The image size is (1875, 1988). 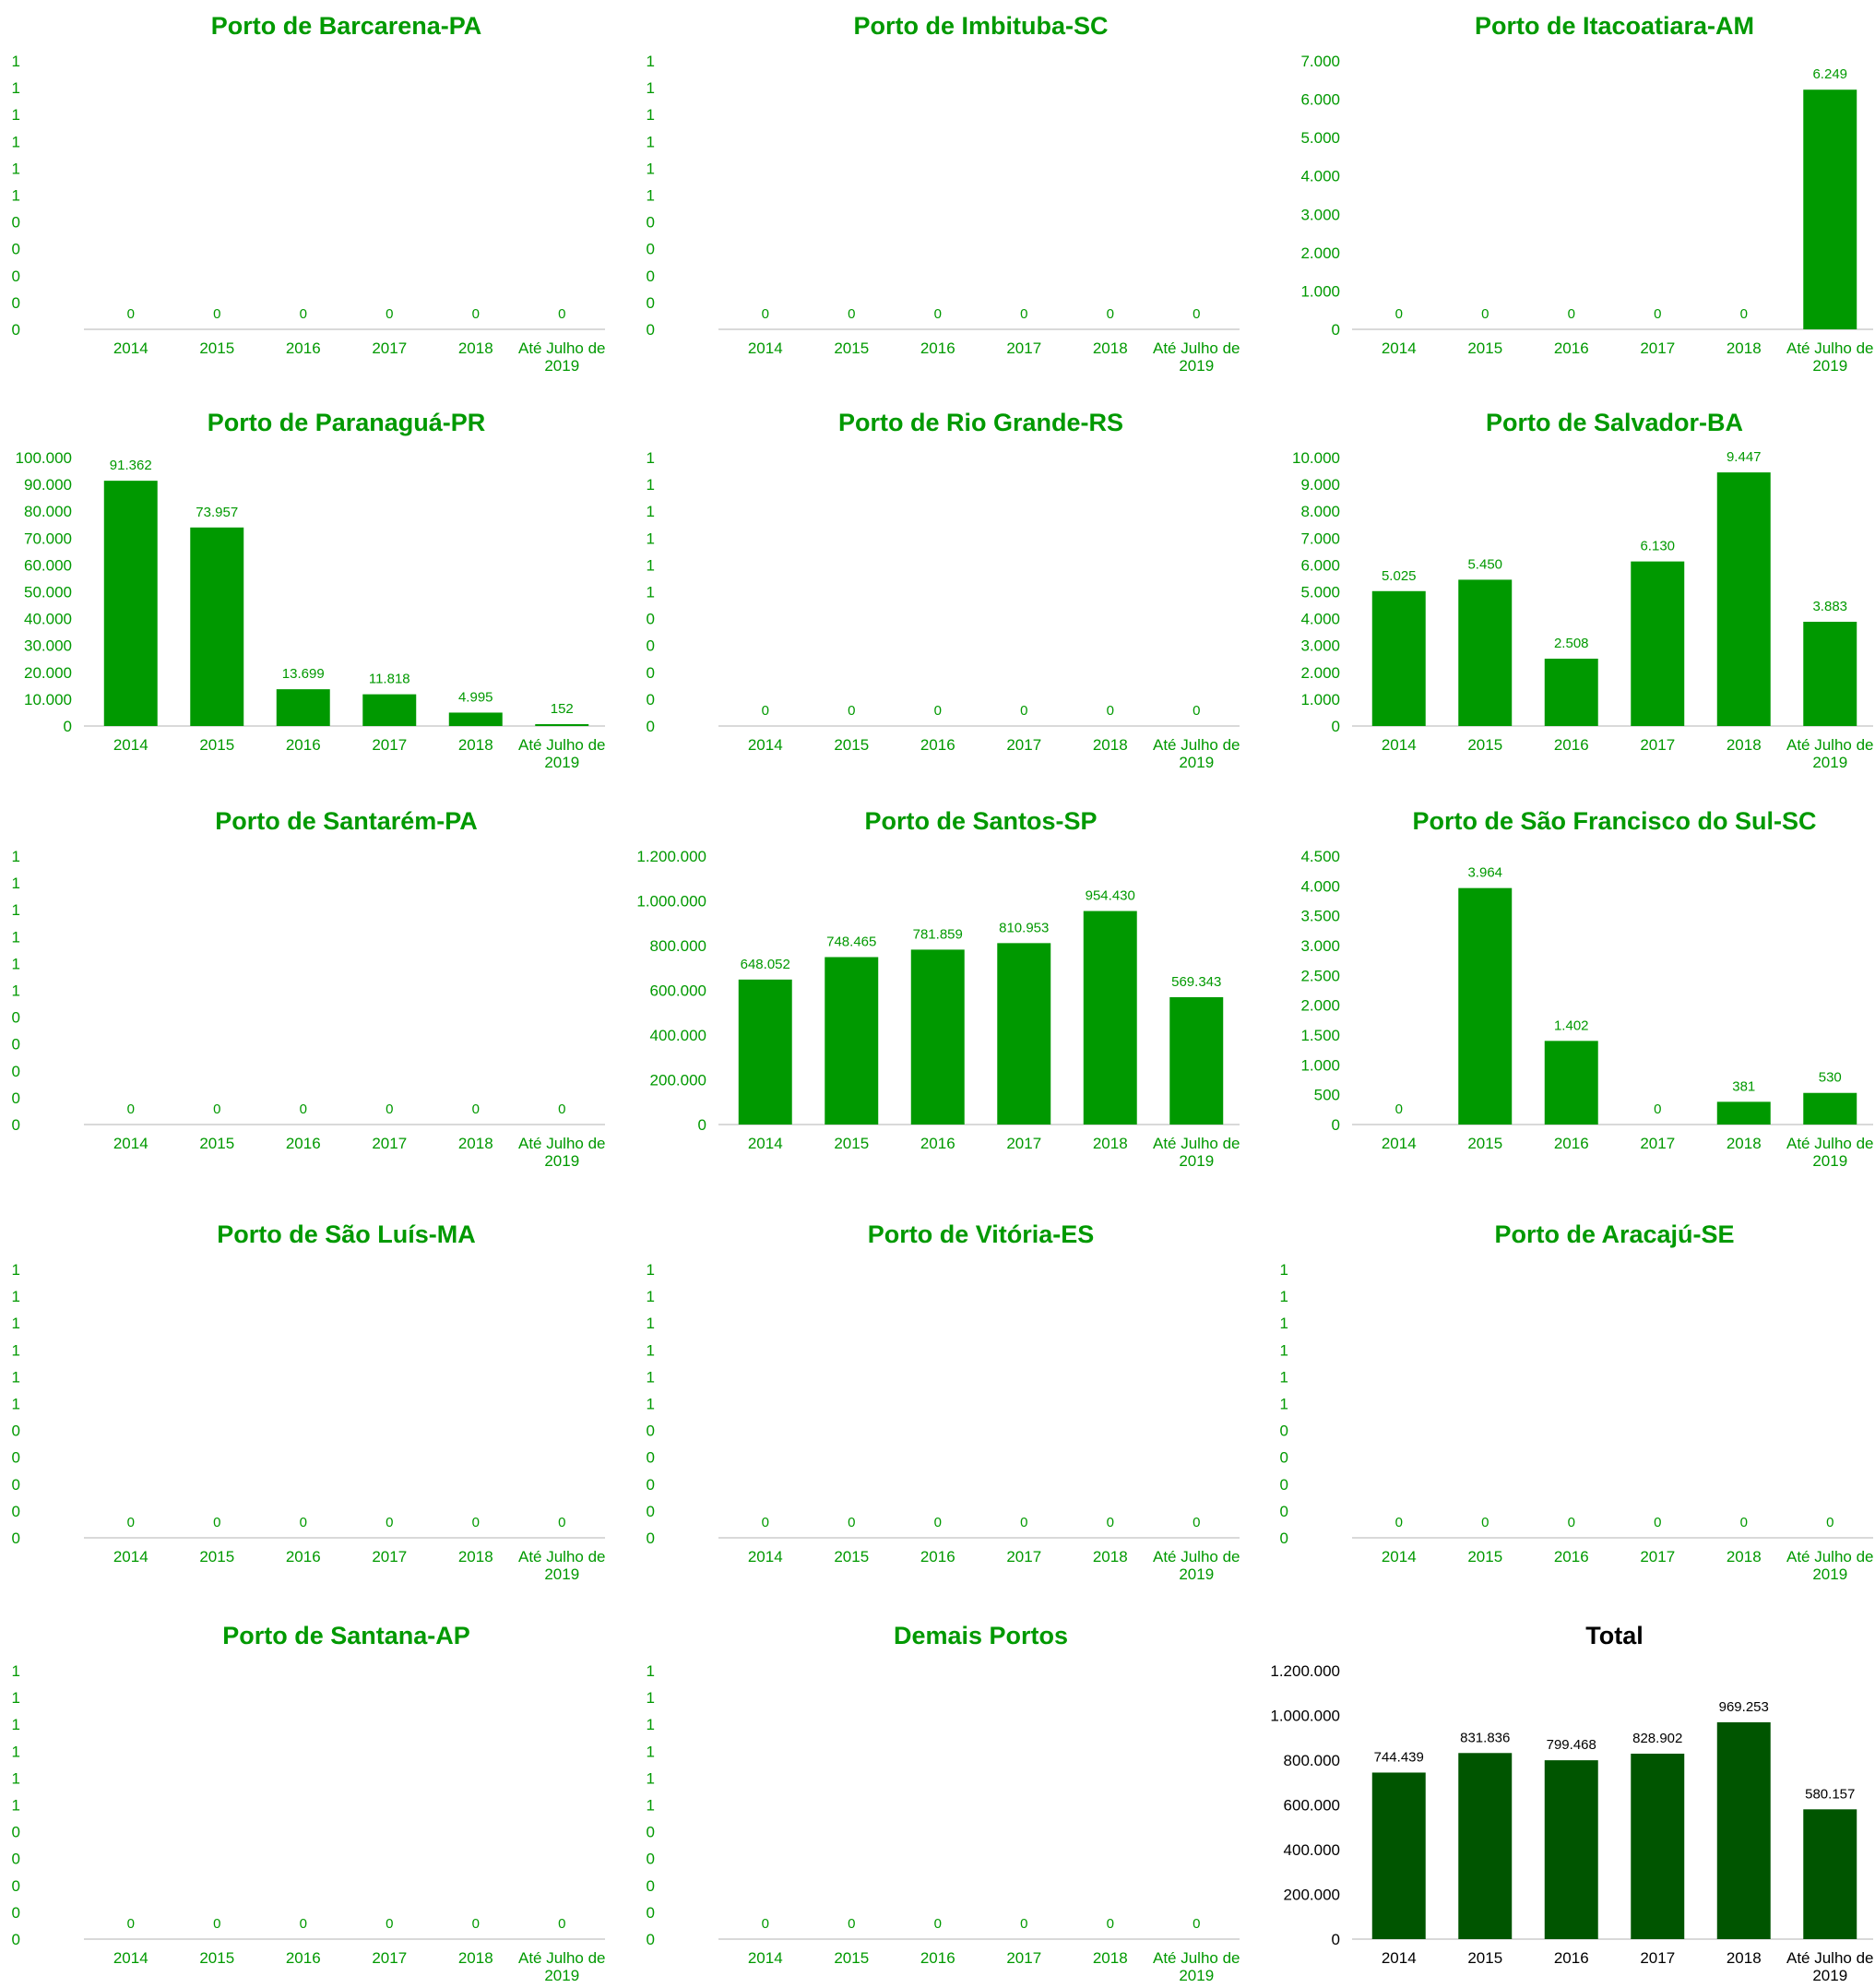 What do you see at coordinates (1399, 1757) in the screenshot?
I see `bar-value-label: 744.439` at bounding box center [1399, 1757].